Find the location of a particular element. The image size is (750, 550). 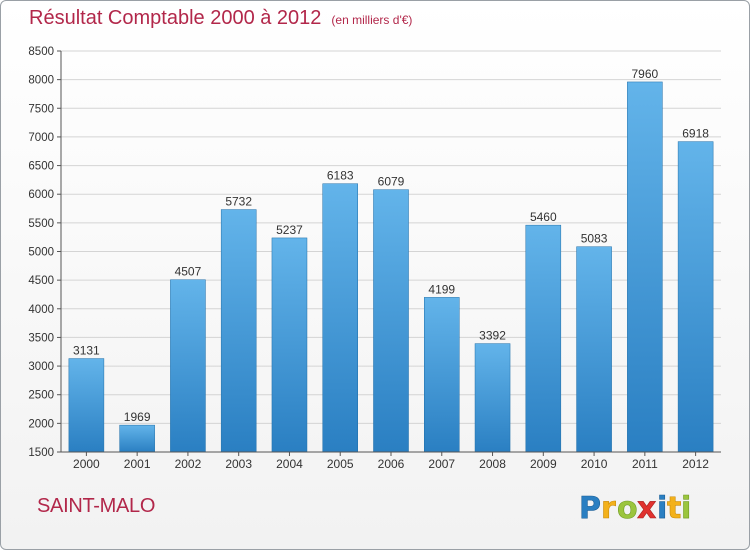

bar-2011 is located at coordinates (645, 267).